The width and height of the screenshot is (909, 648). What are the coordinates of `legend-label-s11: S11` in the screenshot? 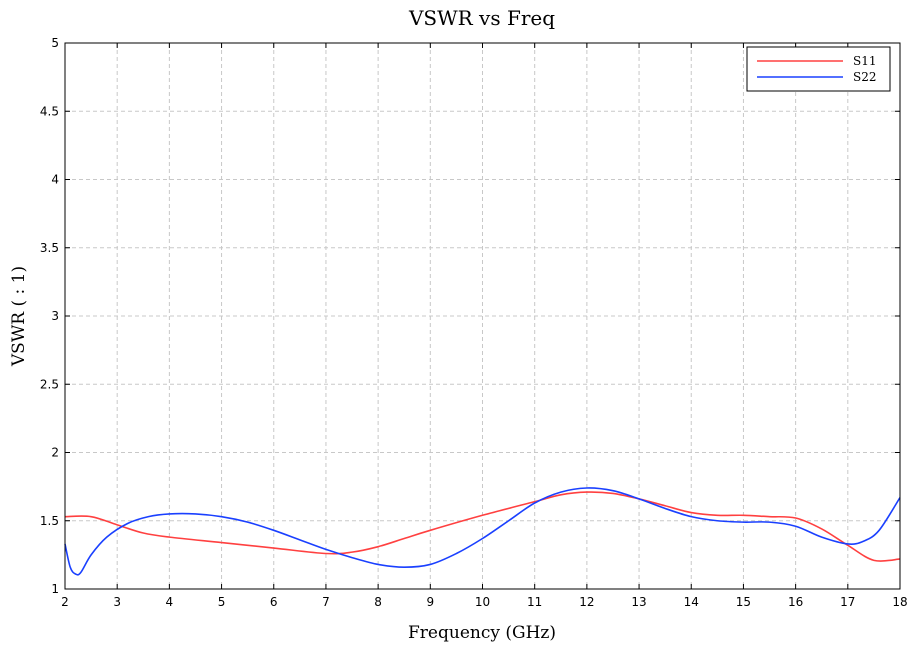 It's located at (865, 61).